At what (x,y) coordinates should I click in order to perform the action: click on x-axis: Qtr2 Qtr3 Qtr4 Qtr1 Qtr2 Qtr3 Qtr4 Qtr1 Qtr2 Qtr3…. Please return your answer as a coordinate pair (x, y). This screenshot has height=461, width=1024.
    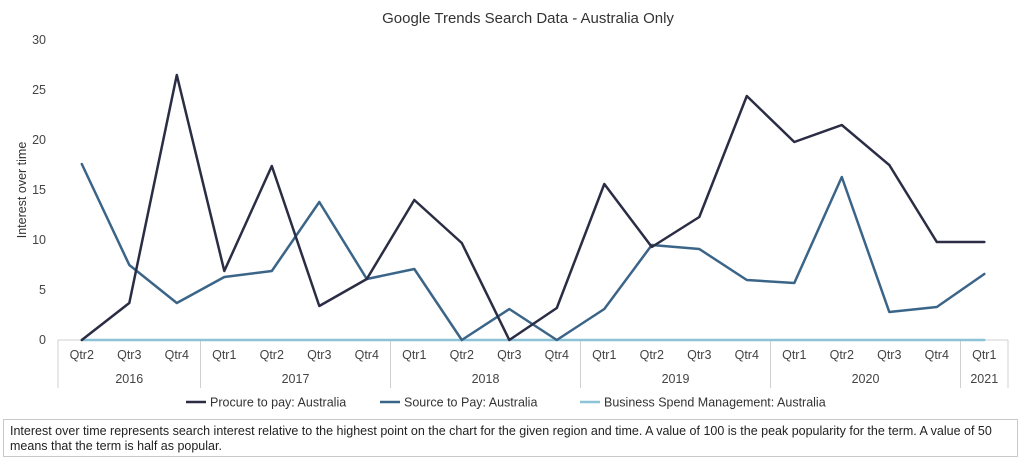
    Looking at the image, I should click on (533, 363).